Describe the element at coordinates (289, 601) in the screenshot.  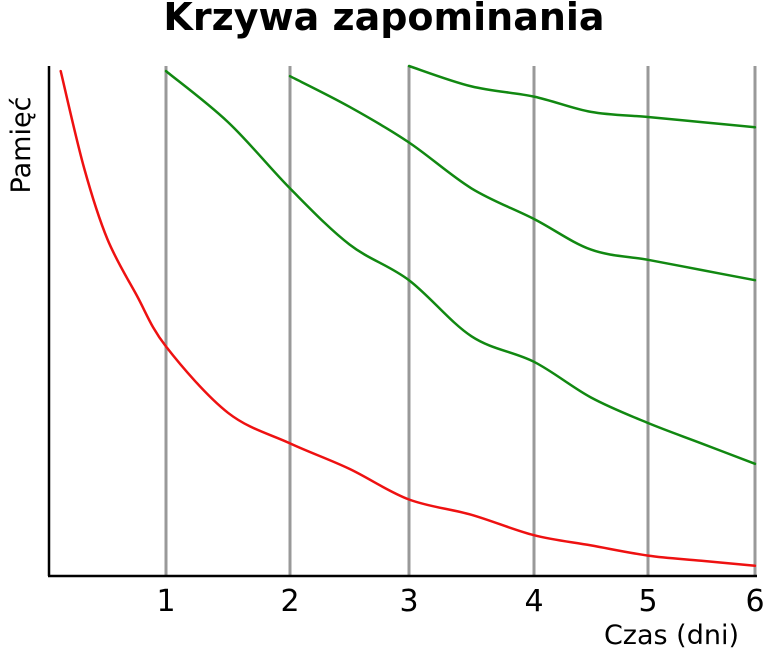
I see `x-tick-label-2: 2` at that location.